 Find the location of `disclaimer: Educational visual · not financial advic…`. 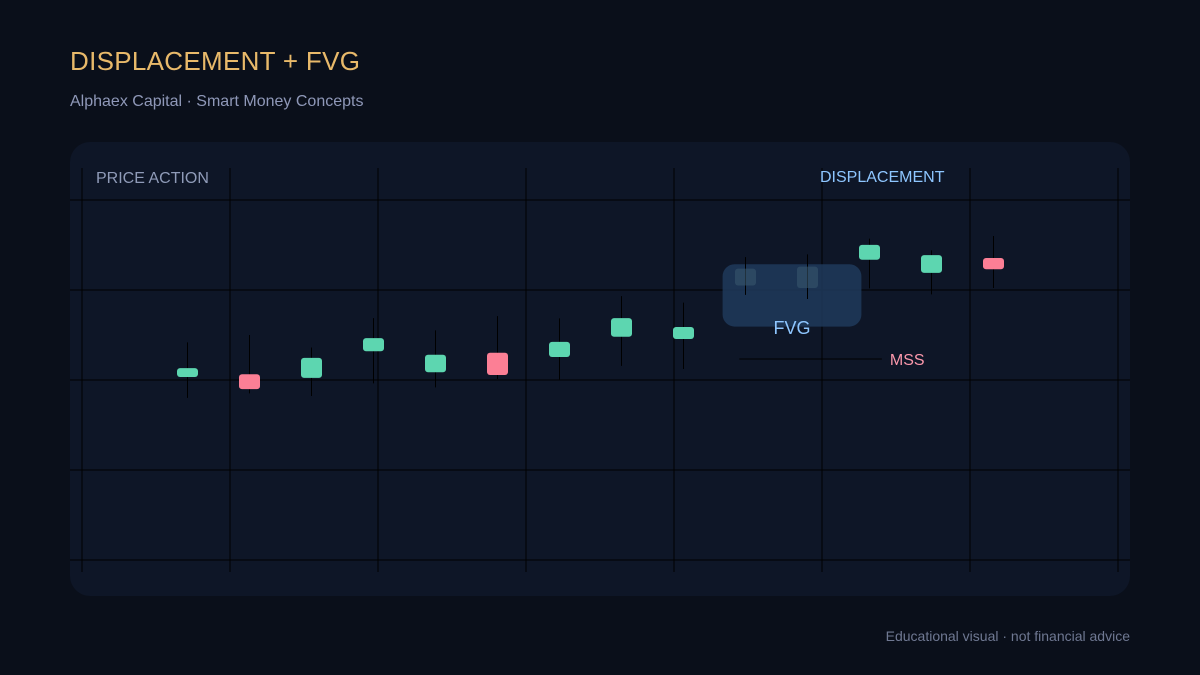

disclaimer: Educational visual · not financial advic… is located at coordinates (1007, 636).